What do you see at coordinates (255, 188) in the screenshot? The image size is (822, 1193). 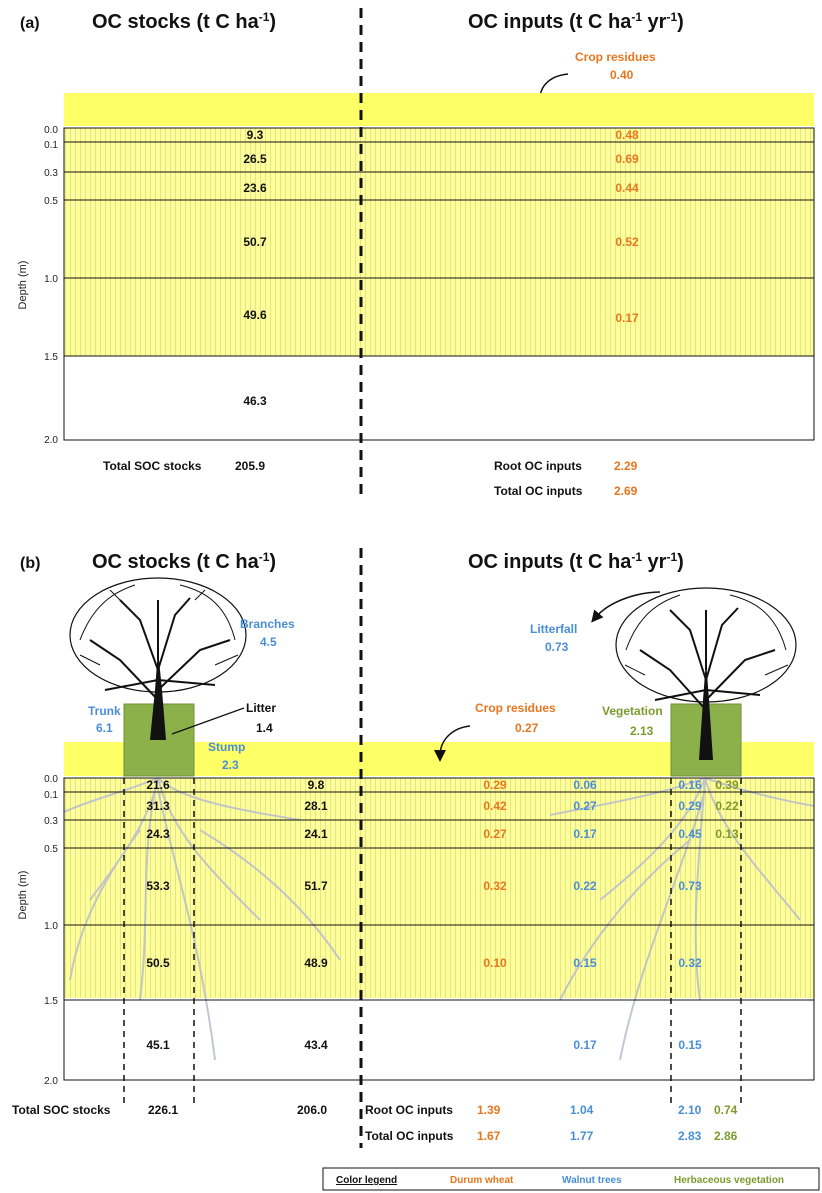 I see `panel-a-stock-value: 23.6` at bounding box center [255, 188].